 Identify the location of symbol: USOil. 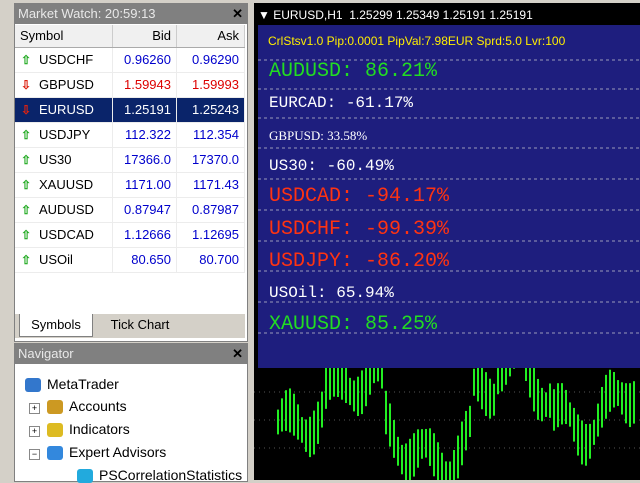
(76, 260).